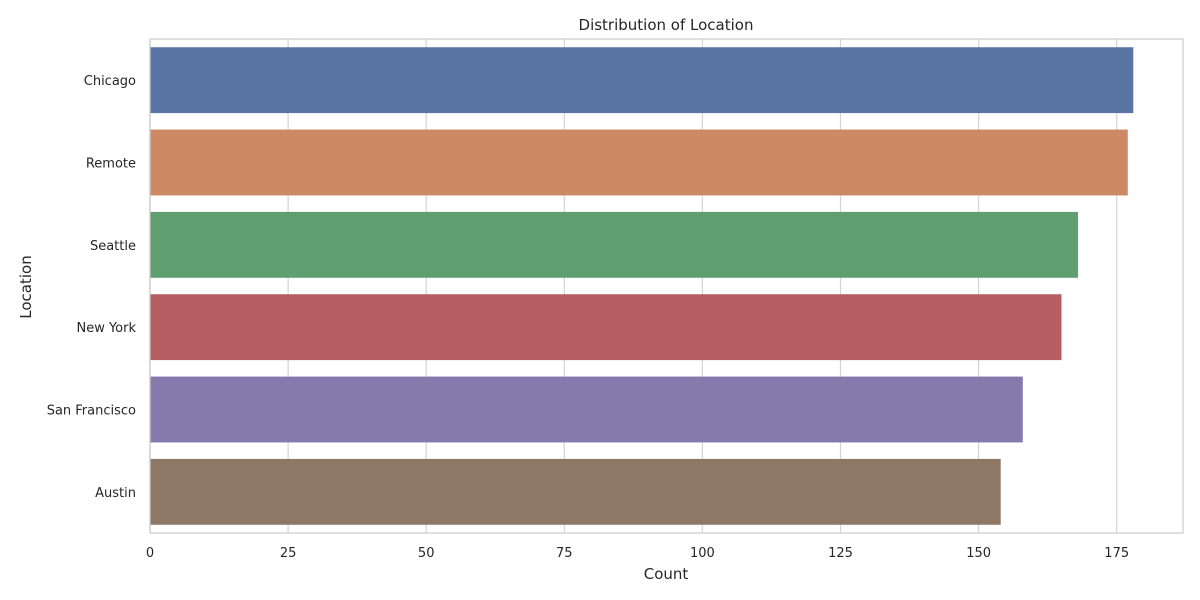  I want to click on y-tick-label: Austin, so click(115, 493).